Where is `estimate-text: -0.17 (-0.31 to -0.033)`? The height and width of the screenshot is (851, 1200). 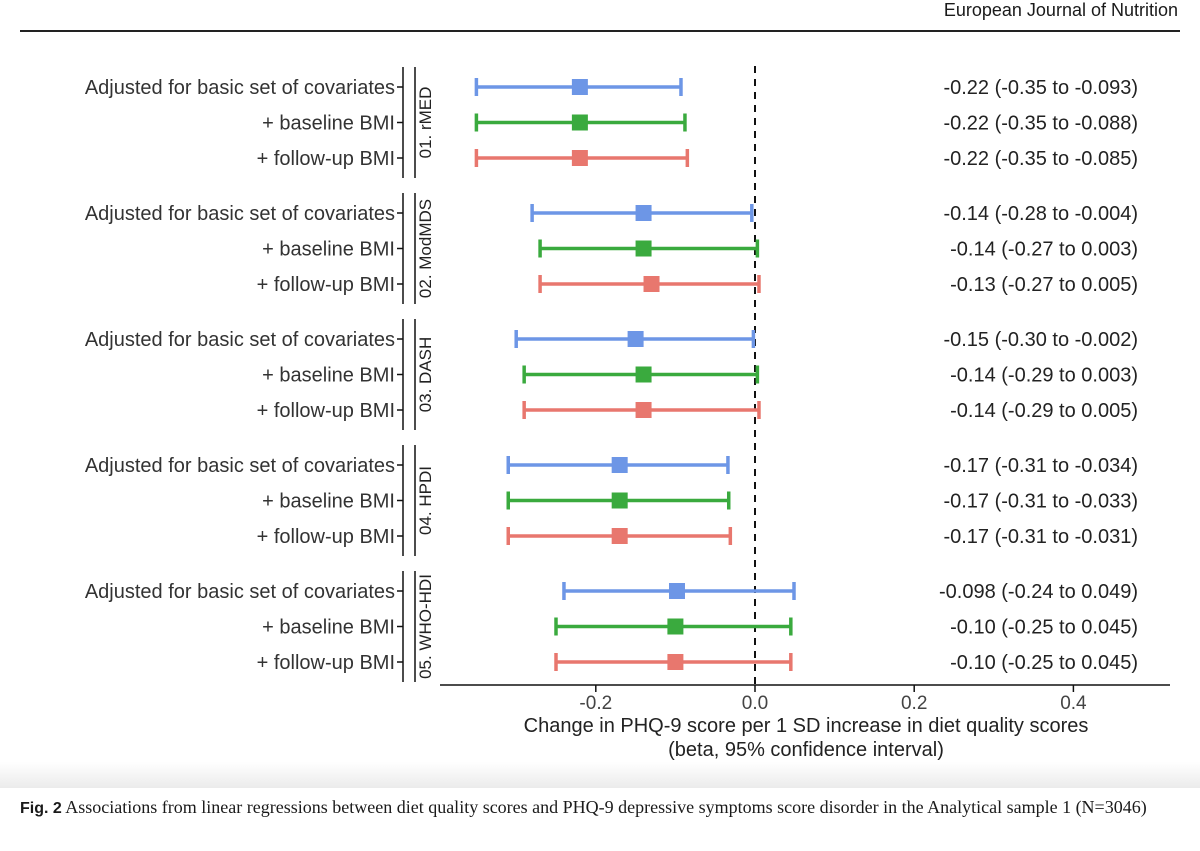
estimate-text: -0.17 (-0.31 to -0.033) is located at coordinates (1040, 502).